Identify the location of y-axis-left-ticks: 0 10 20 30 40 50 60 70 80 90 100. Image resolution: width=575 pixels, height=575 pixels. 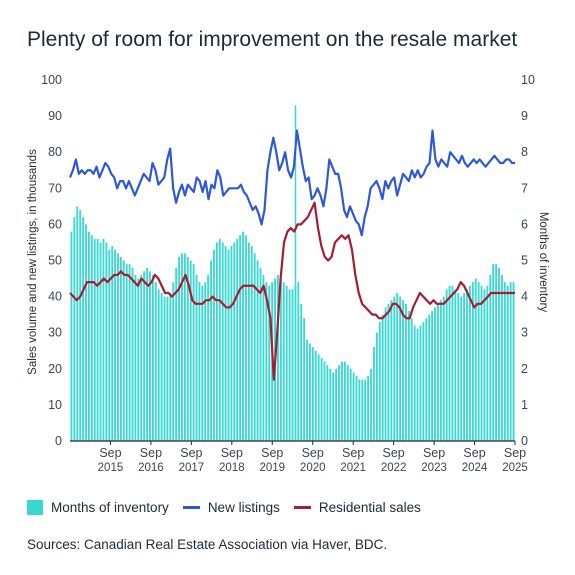
(51, 260).